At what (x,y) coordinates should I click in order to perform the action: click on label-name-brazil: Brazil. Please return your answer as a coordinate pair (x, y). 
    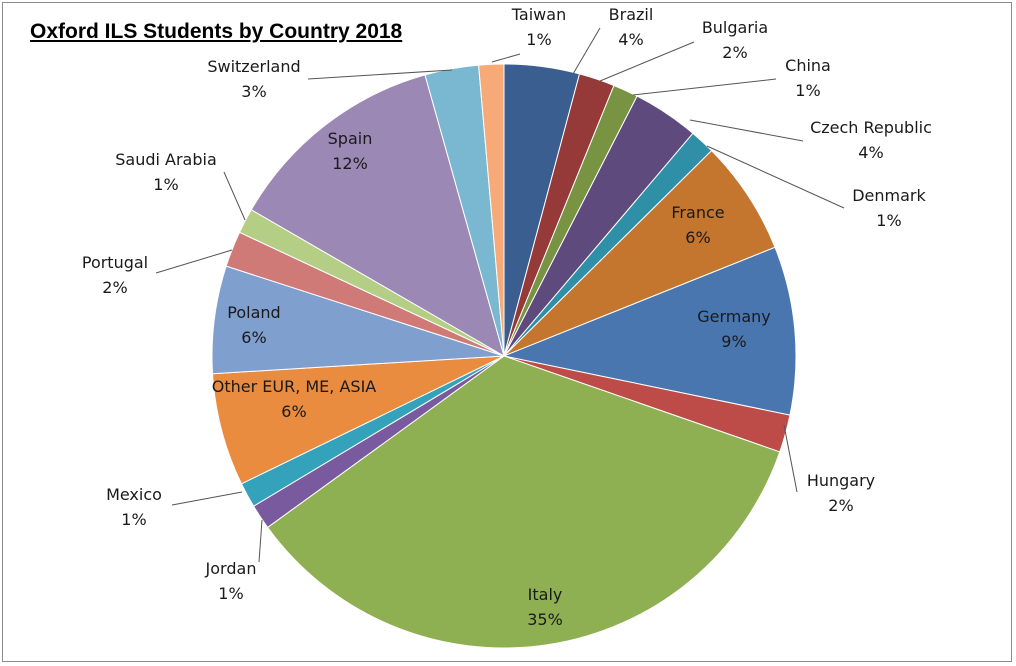
    Looking at the image, I should click on (631, 14).